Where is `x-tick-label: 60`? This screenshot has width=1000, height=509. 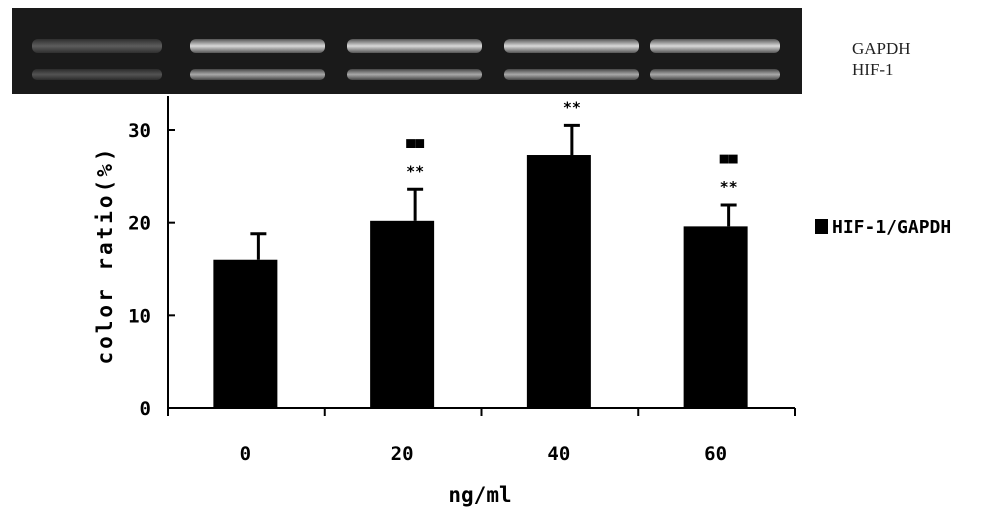 x-tick-label: 60 is located at coordinates (715, 454).